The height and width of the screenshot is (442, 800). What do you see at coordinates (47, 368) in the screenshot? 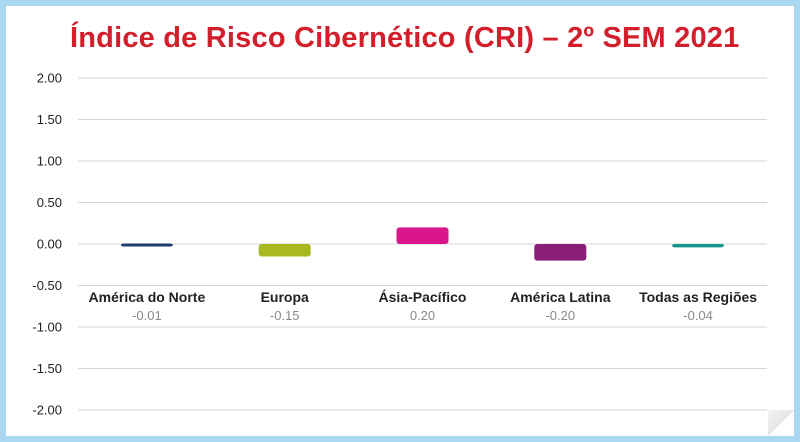
I see `y-tick-label: -1.50` at bounding box center [47, 368].